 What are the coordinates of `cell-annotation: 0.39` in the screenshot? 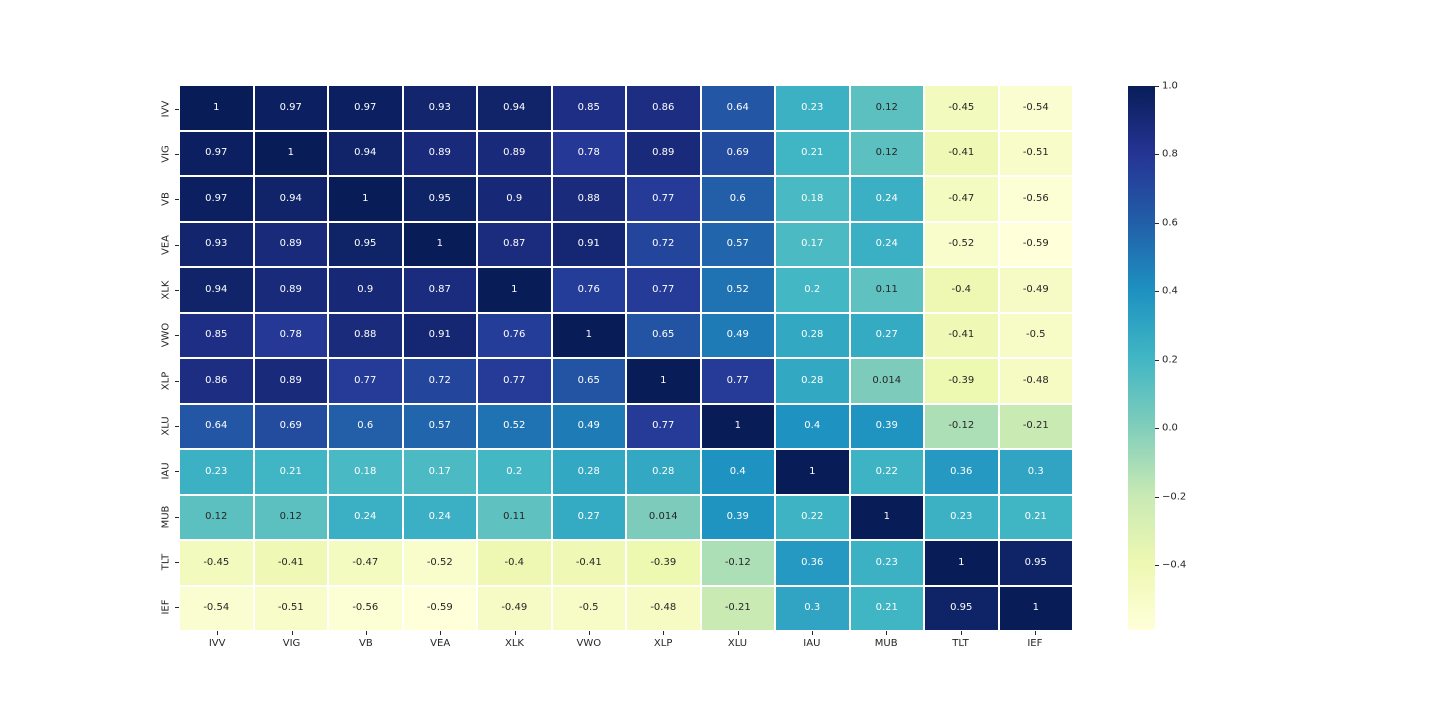 It's located at (737, 517).